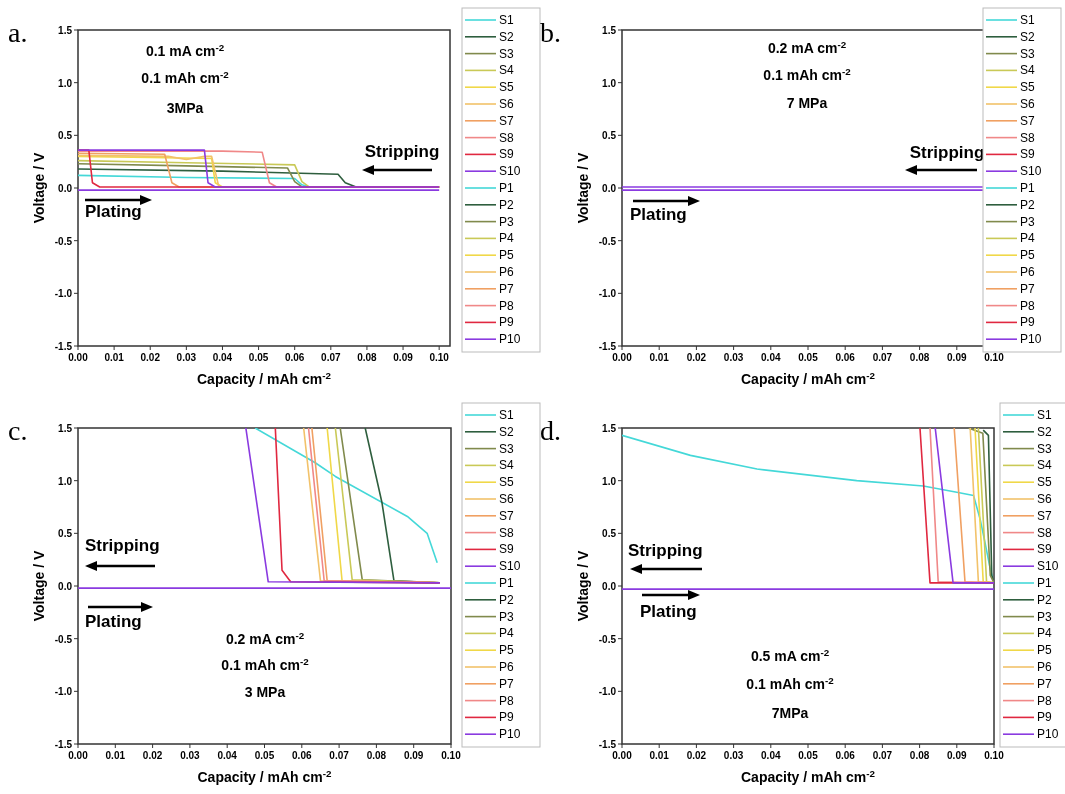 The image size is (1065, 794). Describe the element at coordinates (506, 255) in the screenshot. I see `legend-label: P5` at that location.